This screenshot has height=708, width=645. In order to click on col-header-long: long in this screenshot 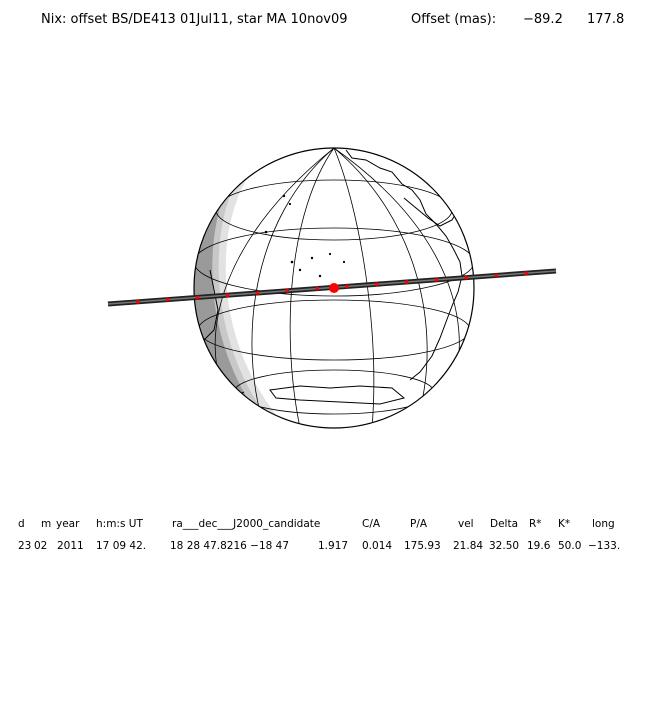, I will do `click(603, 524)`.